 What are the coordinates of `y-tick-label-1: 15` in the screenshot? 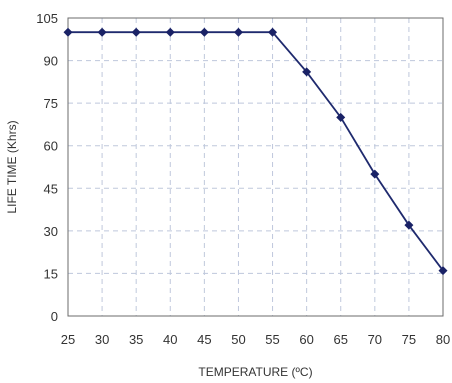 It's located at (51, 273).